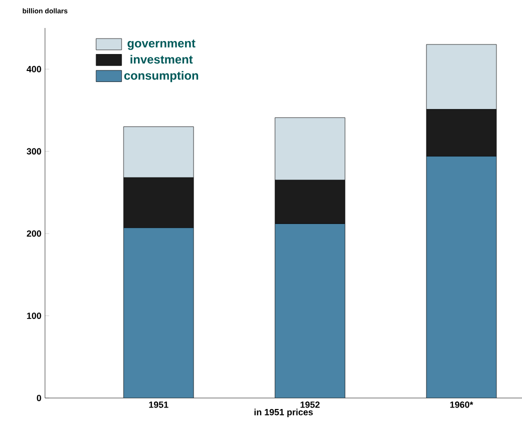  What do you see at coordinates (34, 69) in the screenshot?
I see `y-tick-label: 400` at bounding box center [34, 69].